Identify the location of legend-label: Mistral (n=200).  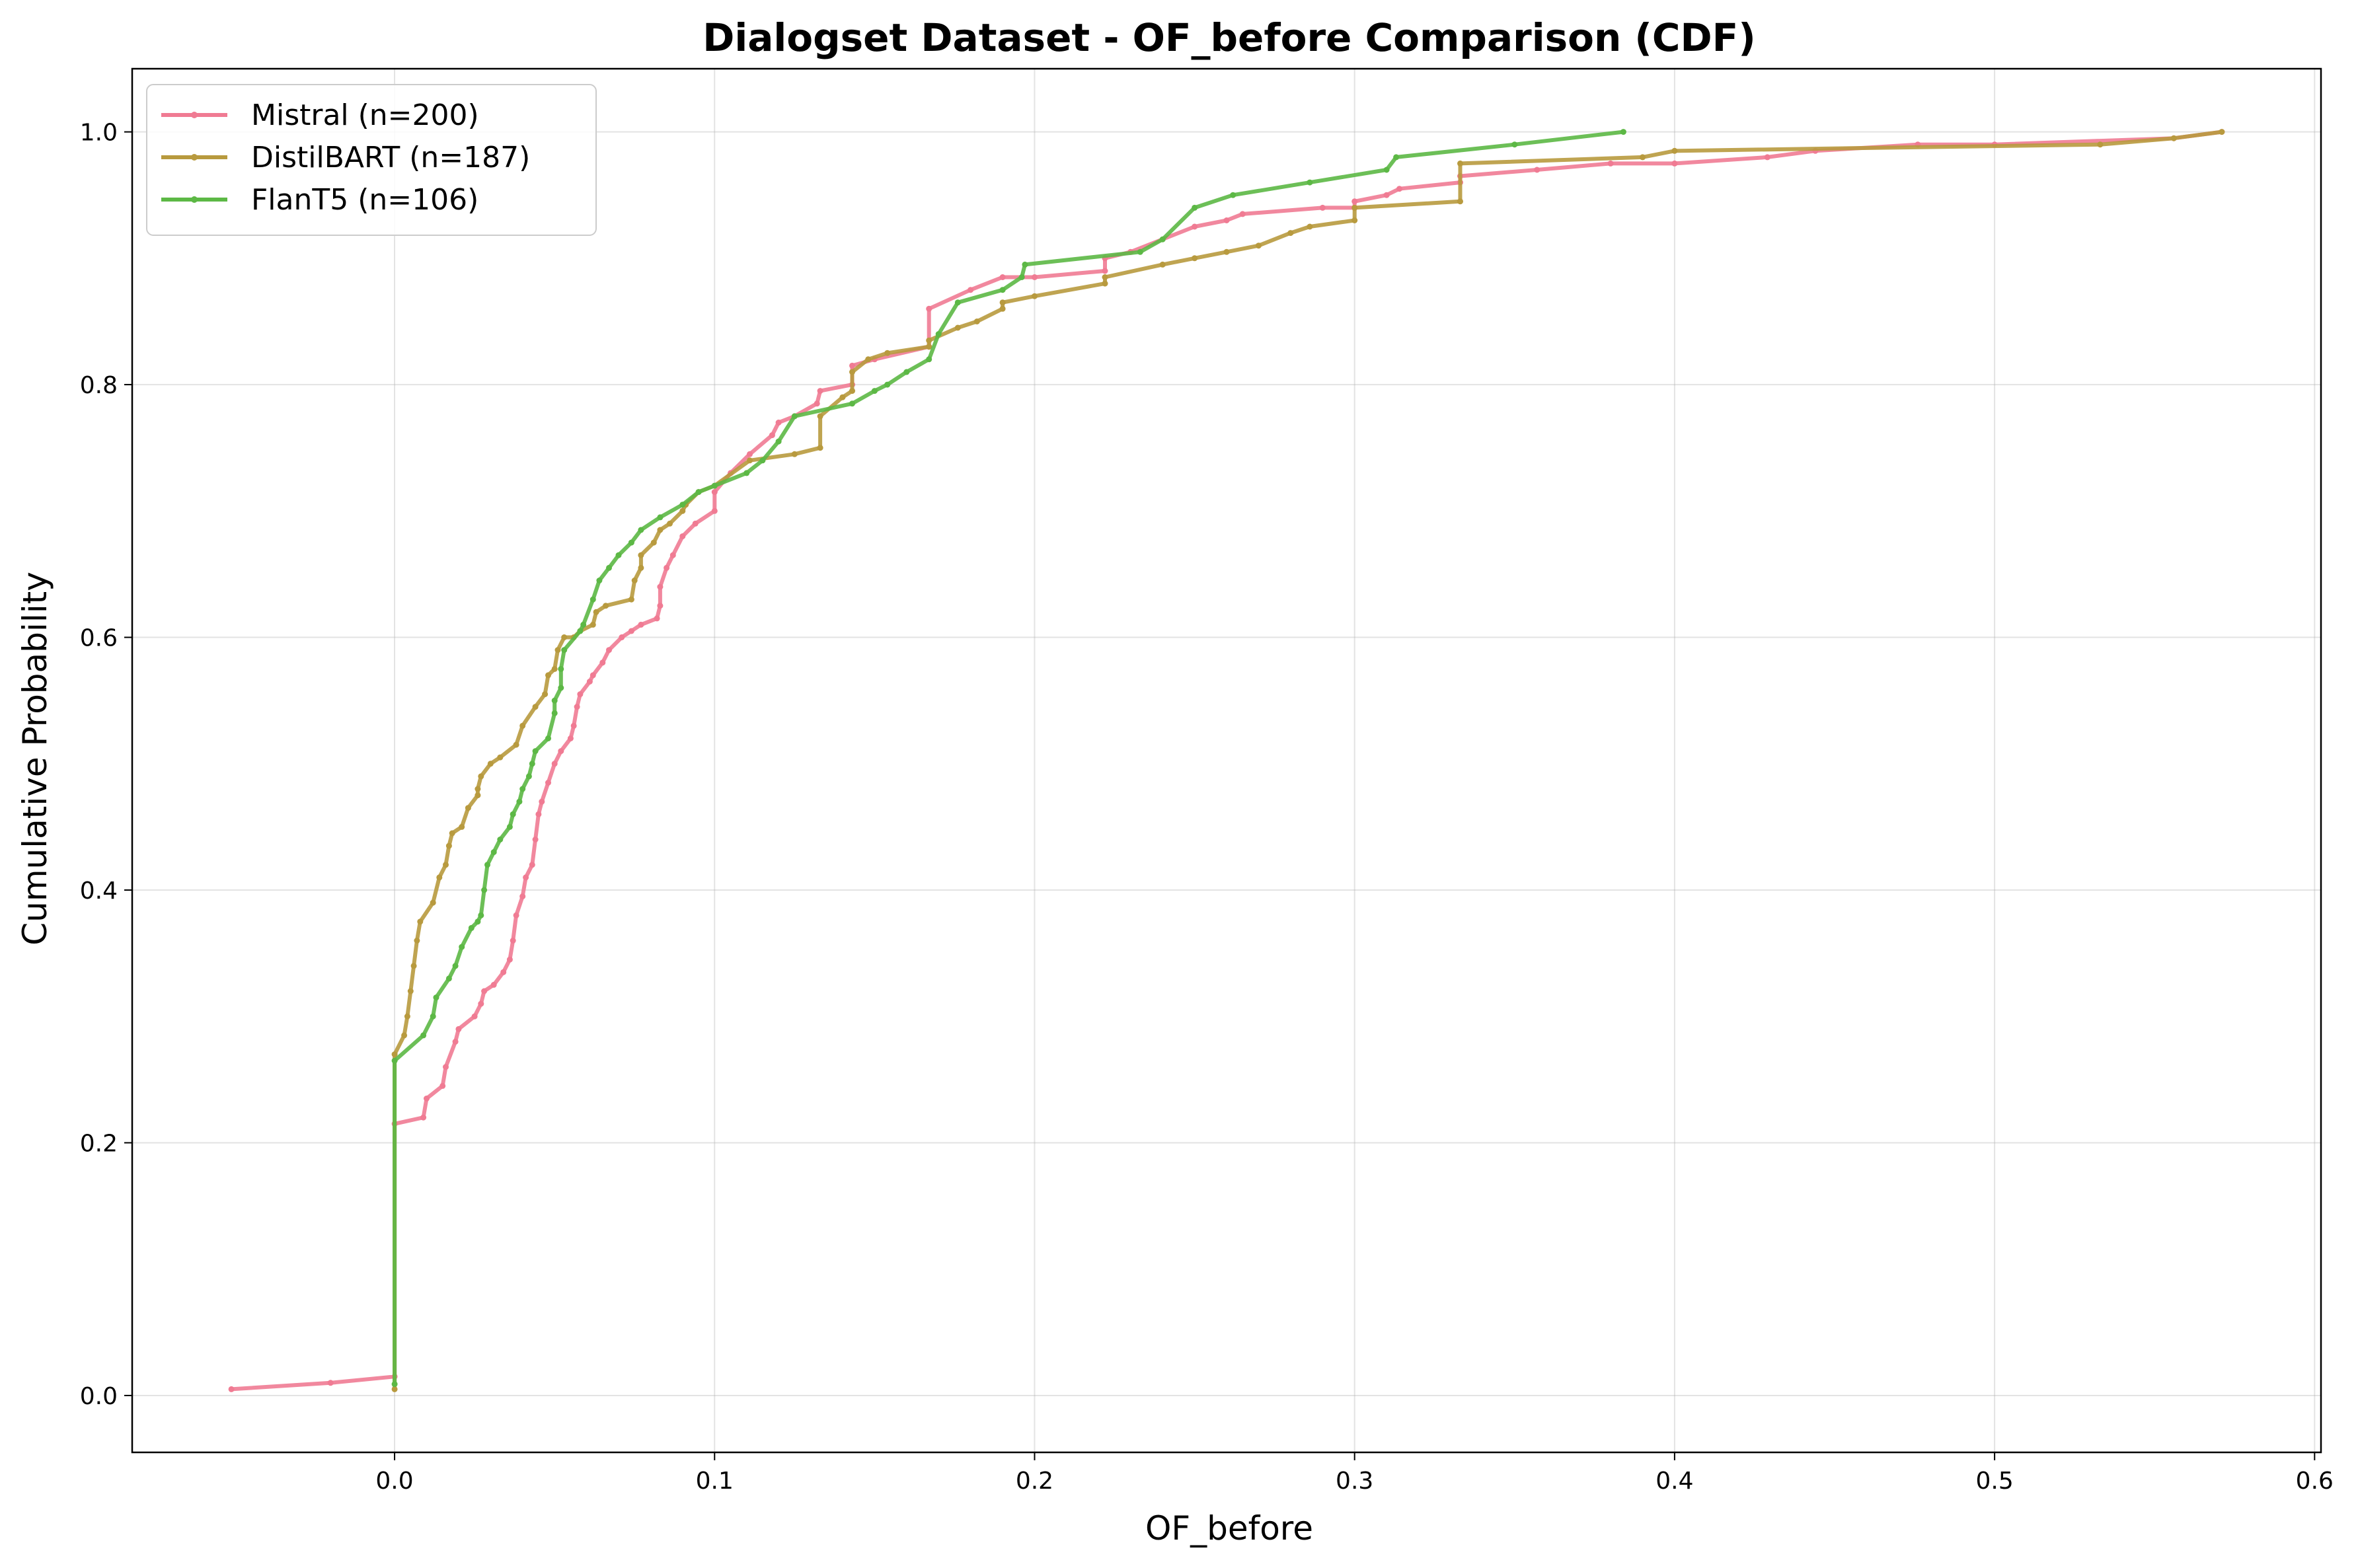
(365, 115).